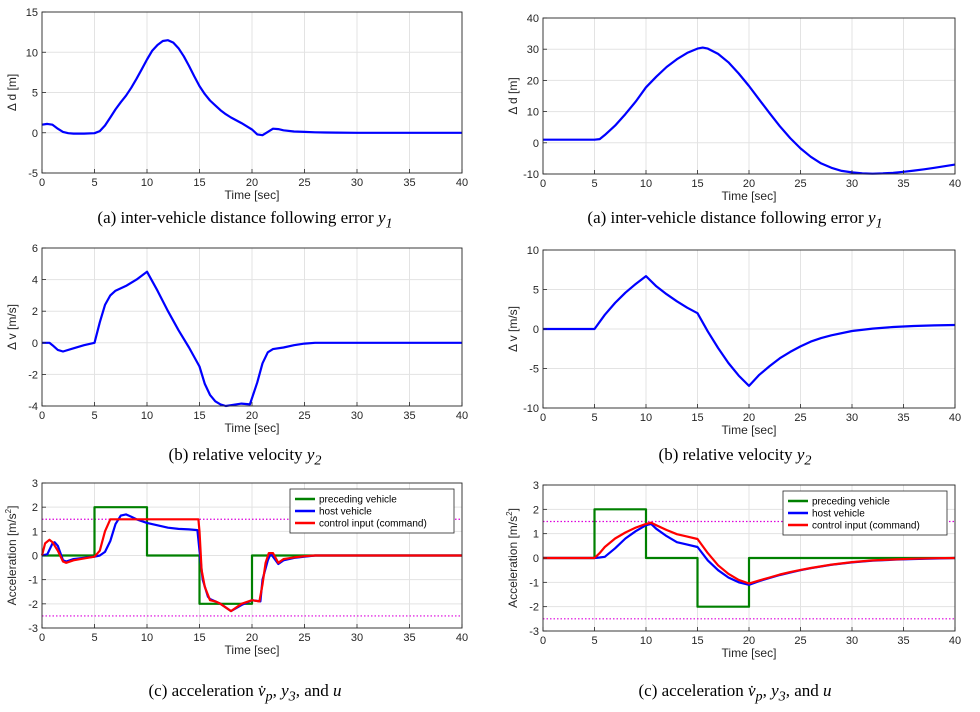 This screenshot has height=712, width=980. What do you see at coordinates (531, 409) in the screenshot?
I see `y-tick-label: -10` at bounding box center [531, 409].